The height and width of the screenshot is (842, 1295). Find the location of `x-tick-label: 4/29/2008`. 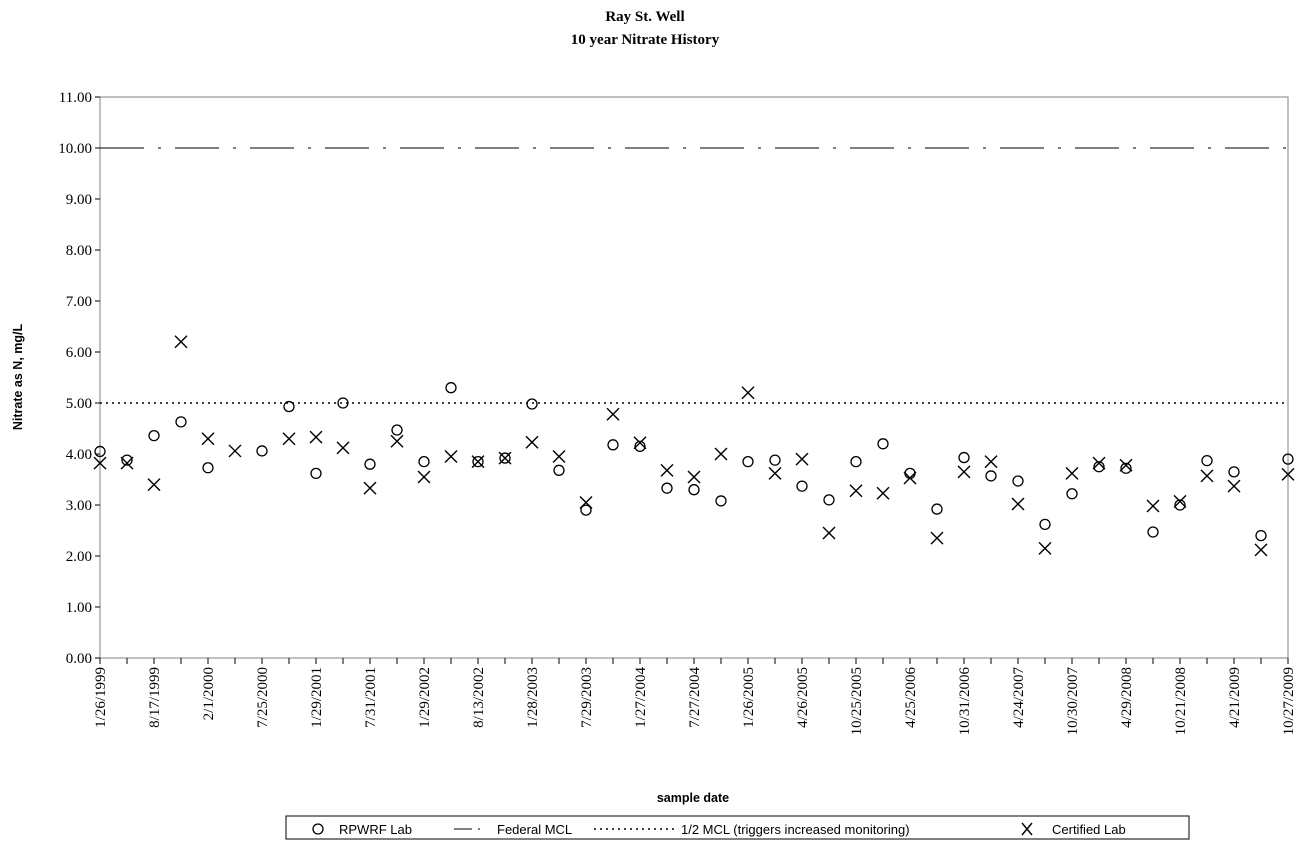

x-tick-label: 4/29/2008 is located at coordinates (1127, 697).